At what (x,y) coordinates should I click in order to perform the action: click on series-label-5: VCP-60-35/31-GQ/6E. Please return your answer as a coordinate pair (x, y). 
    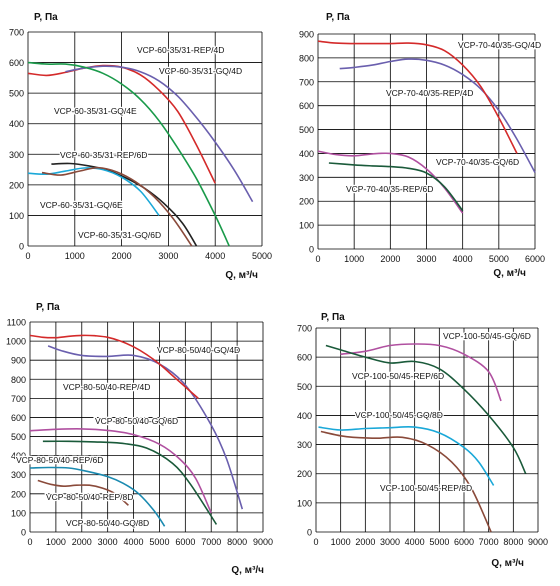
    Looking at the image, I should click on (81, 205).